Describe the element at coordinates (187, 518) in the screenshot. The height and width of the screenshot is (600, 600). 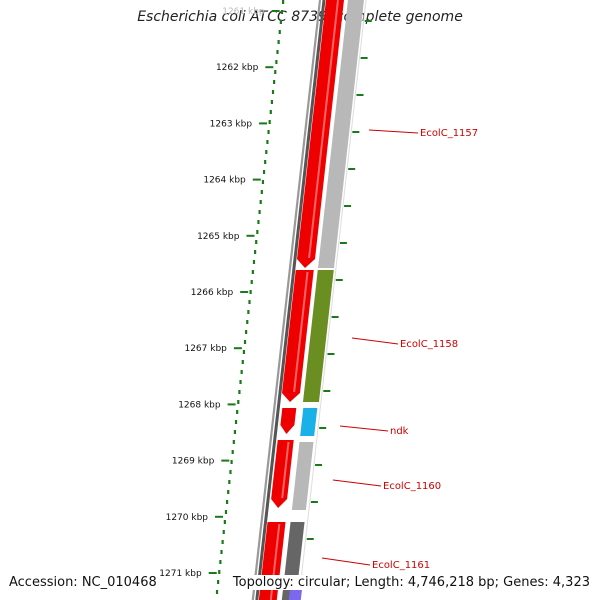
I see `tick-label: 1270 kbp` at that location.